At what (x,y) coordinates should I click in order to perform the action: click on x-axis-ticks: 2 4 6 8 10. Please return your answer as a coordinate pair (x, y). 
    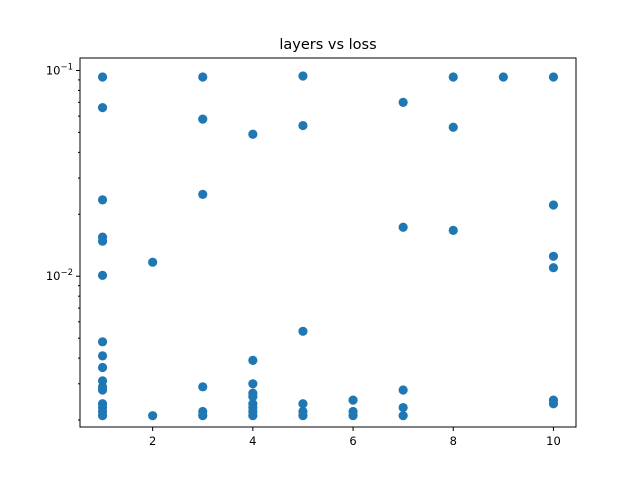
    Looking at the image, I should click on (355, 437).